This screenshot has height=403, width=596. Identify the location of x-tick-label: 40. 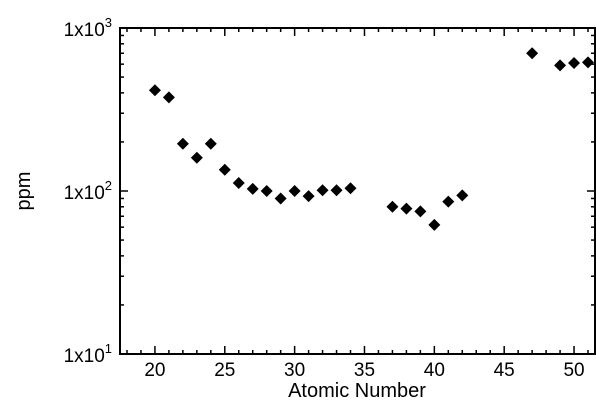
(434, 370).